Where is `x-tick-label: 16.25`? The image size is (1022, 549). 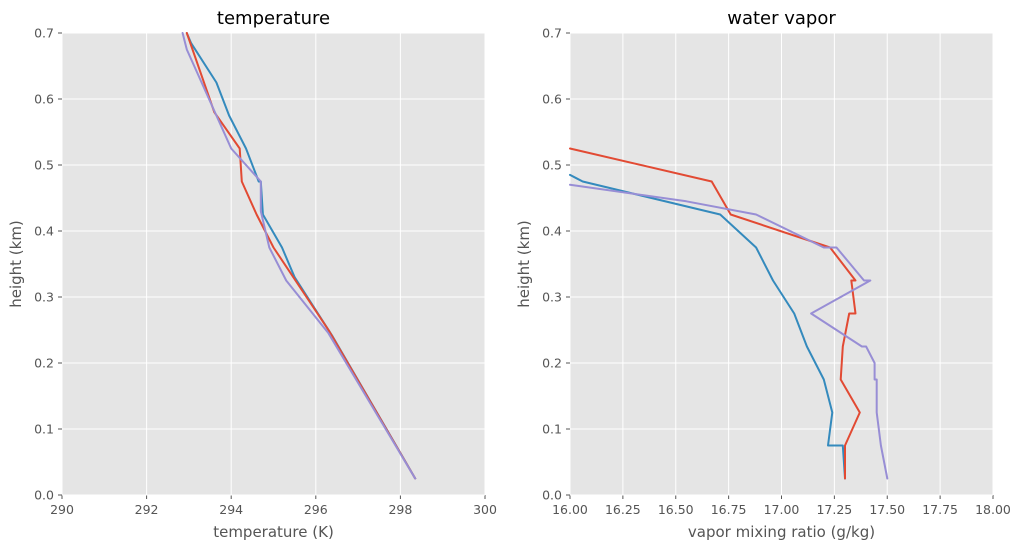
x-tick-label: 16.25 is located at coordinates (623, 509).